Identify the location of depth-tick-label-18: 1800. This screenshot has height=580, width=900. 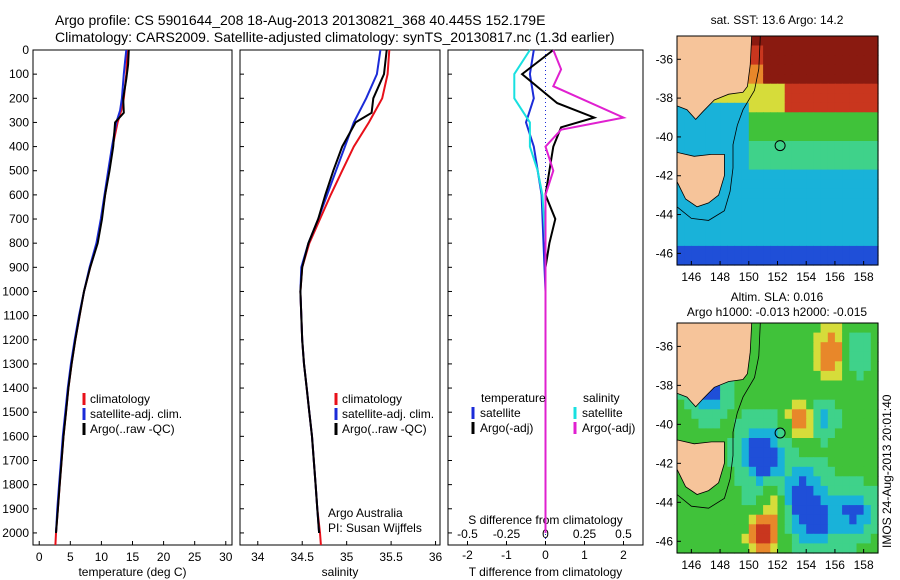
(15, 485).